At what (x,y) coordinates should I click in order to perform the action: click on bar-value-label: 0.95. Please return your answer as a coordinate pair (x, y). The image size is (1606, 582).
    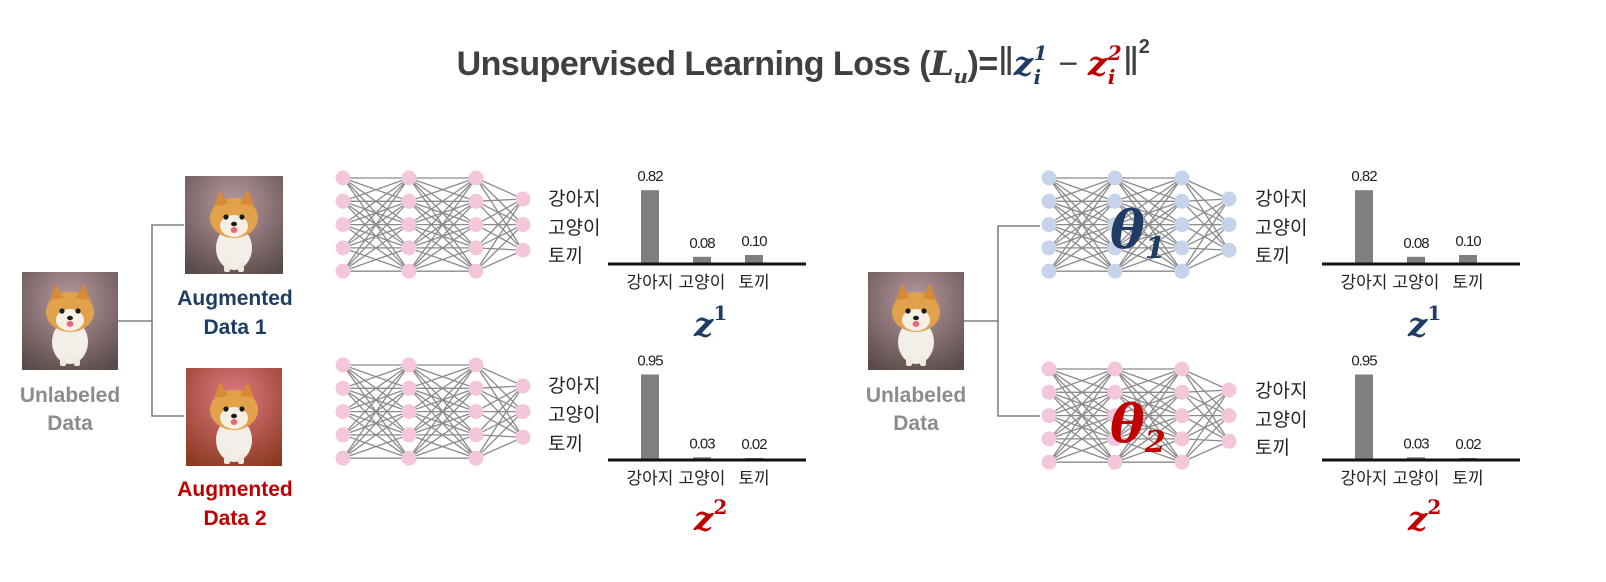
    Looking at the image, I should click on (650, 361).